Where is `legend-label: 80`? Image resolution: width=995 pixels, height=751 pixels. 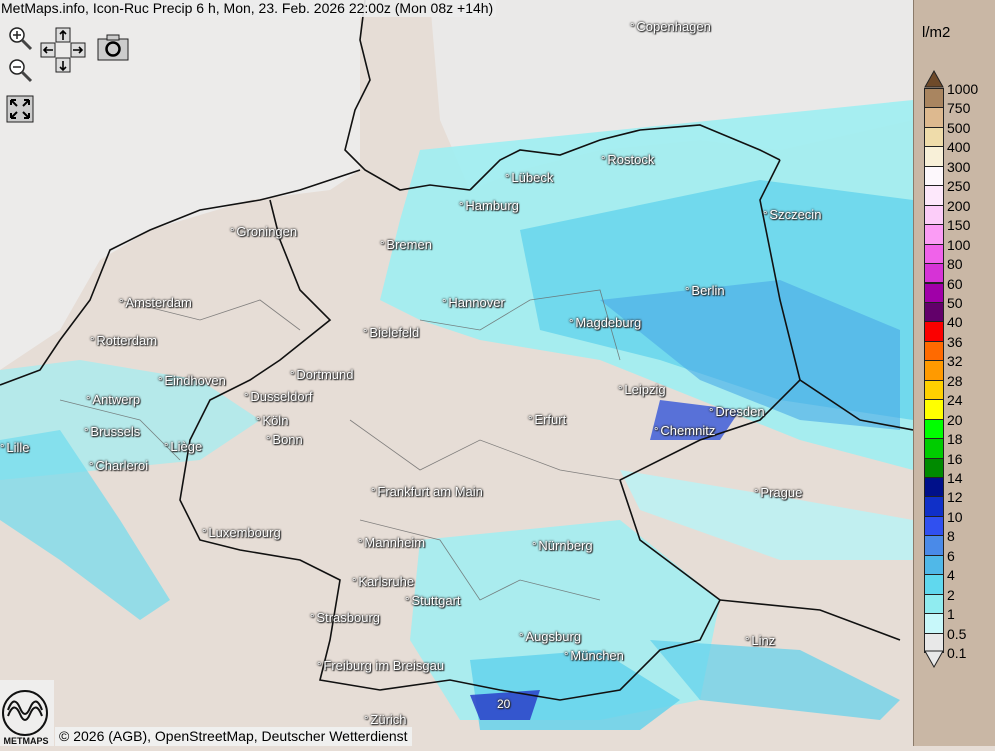
legend-label: 80 is located at coordinates (955, 264).